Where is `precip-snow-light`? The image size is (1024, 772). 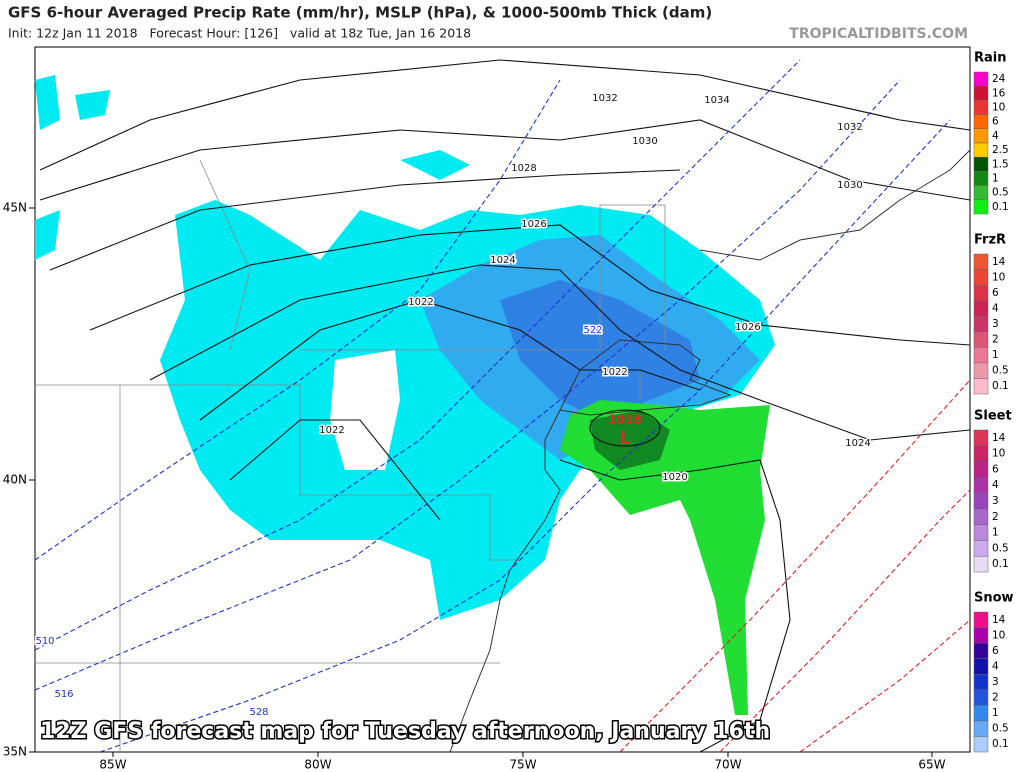
precip-snow-light is located at coordinates (435, 165).